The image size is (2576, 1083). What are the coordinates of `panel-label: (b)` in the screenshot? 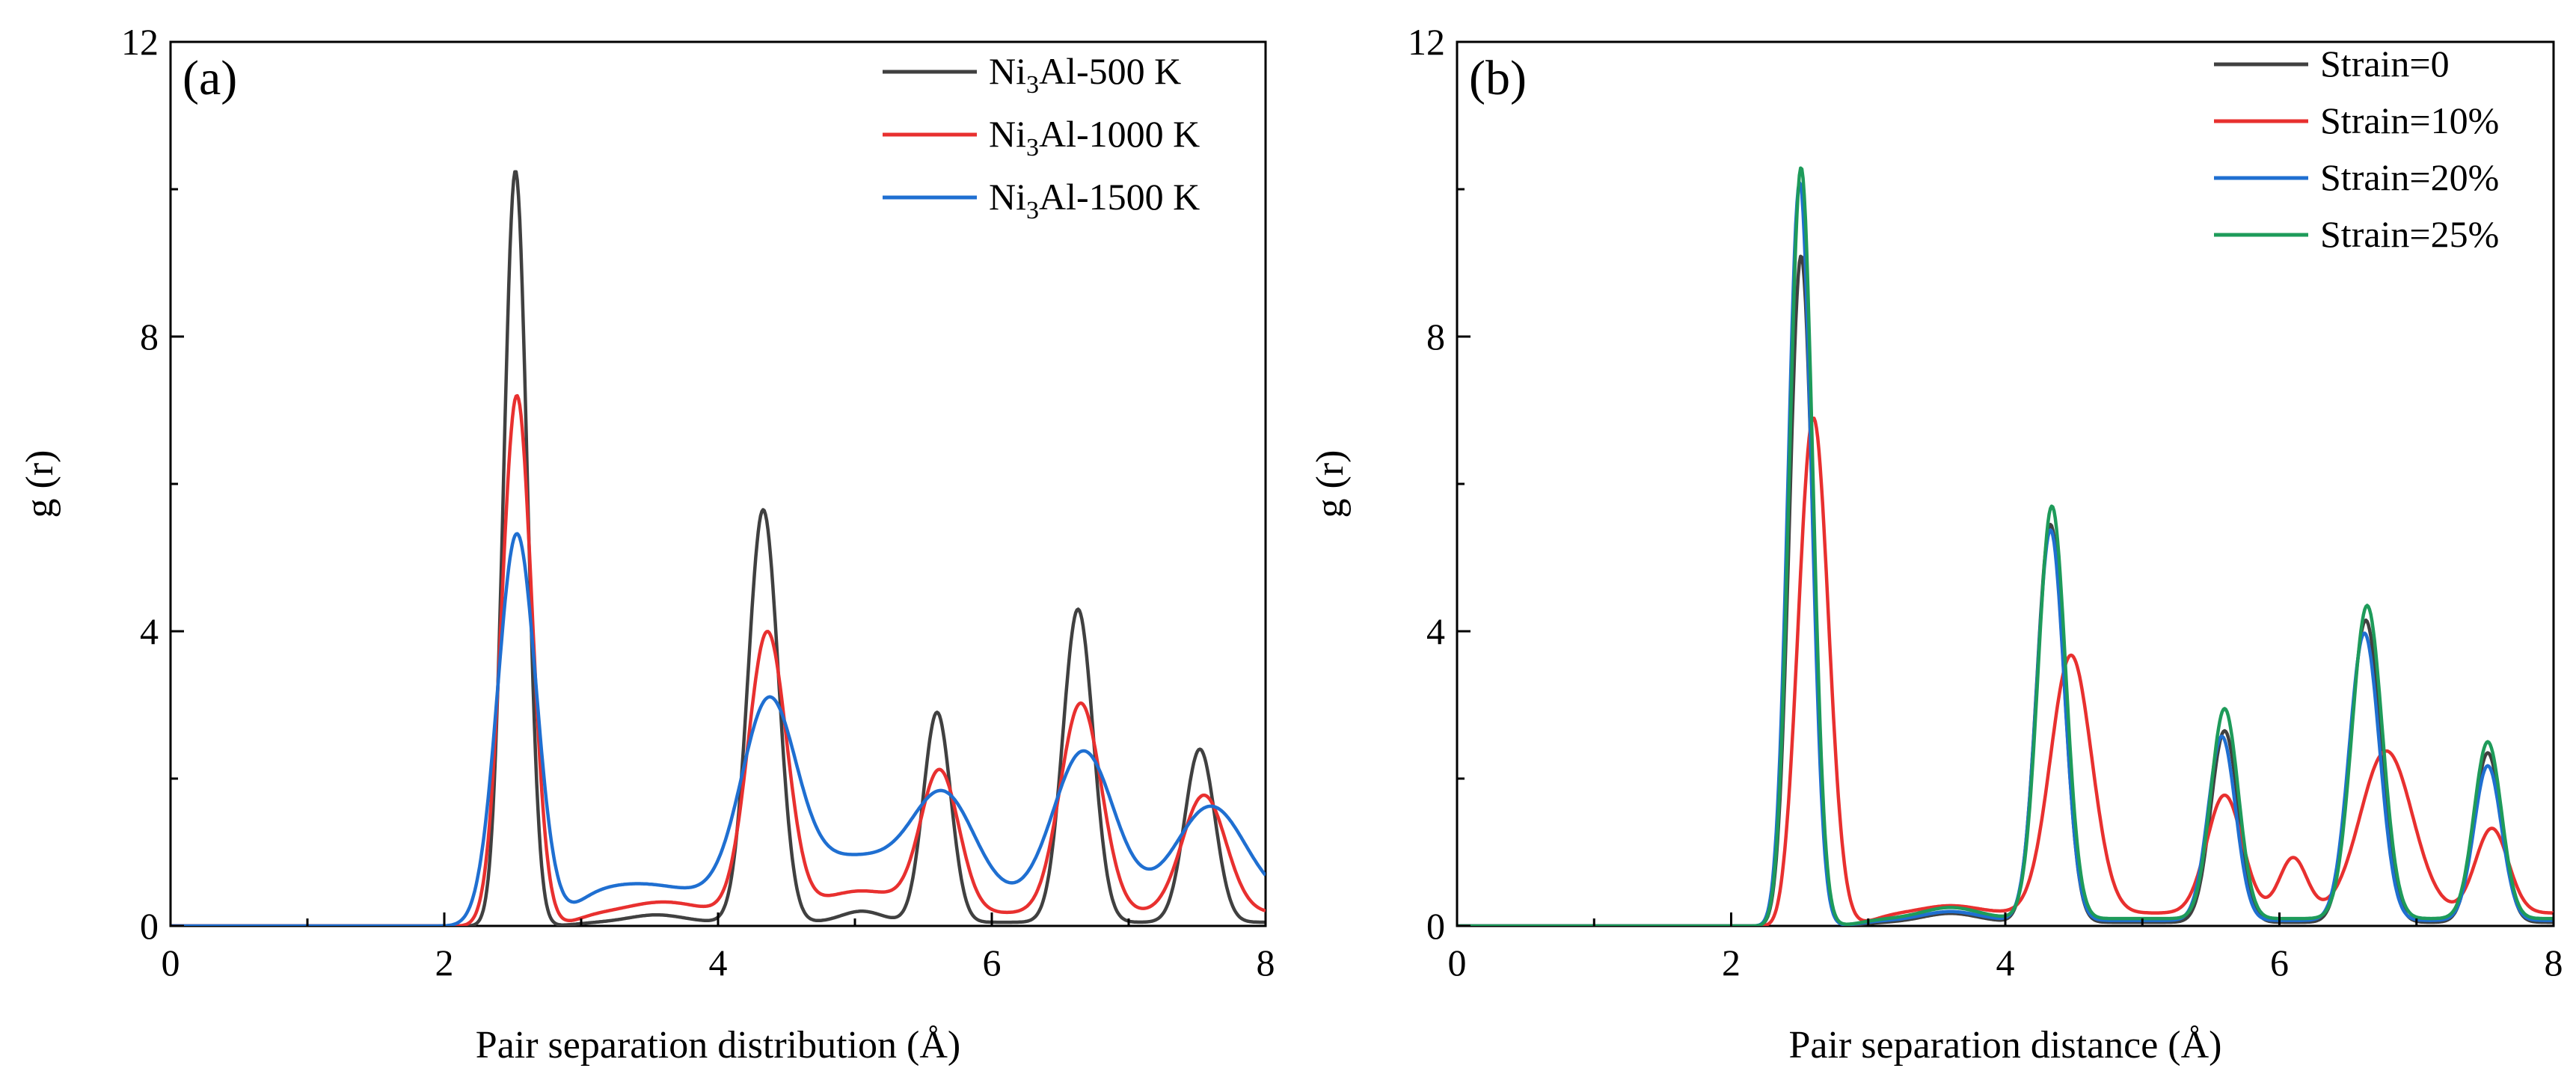 It's located at (1498, 78).